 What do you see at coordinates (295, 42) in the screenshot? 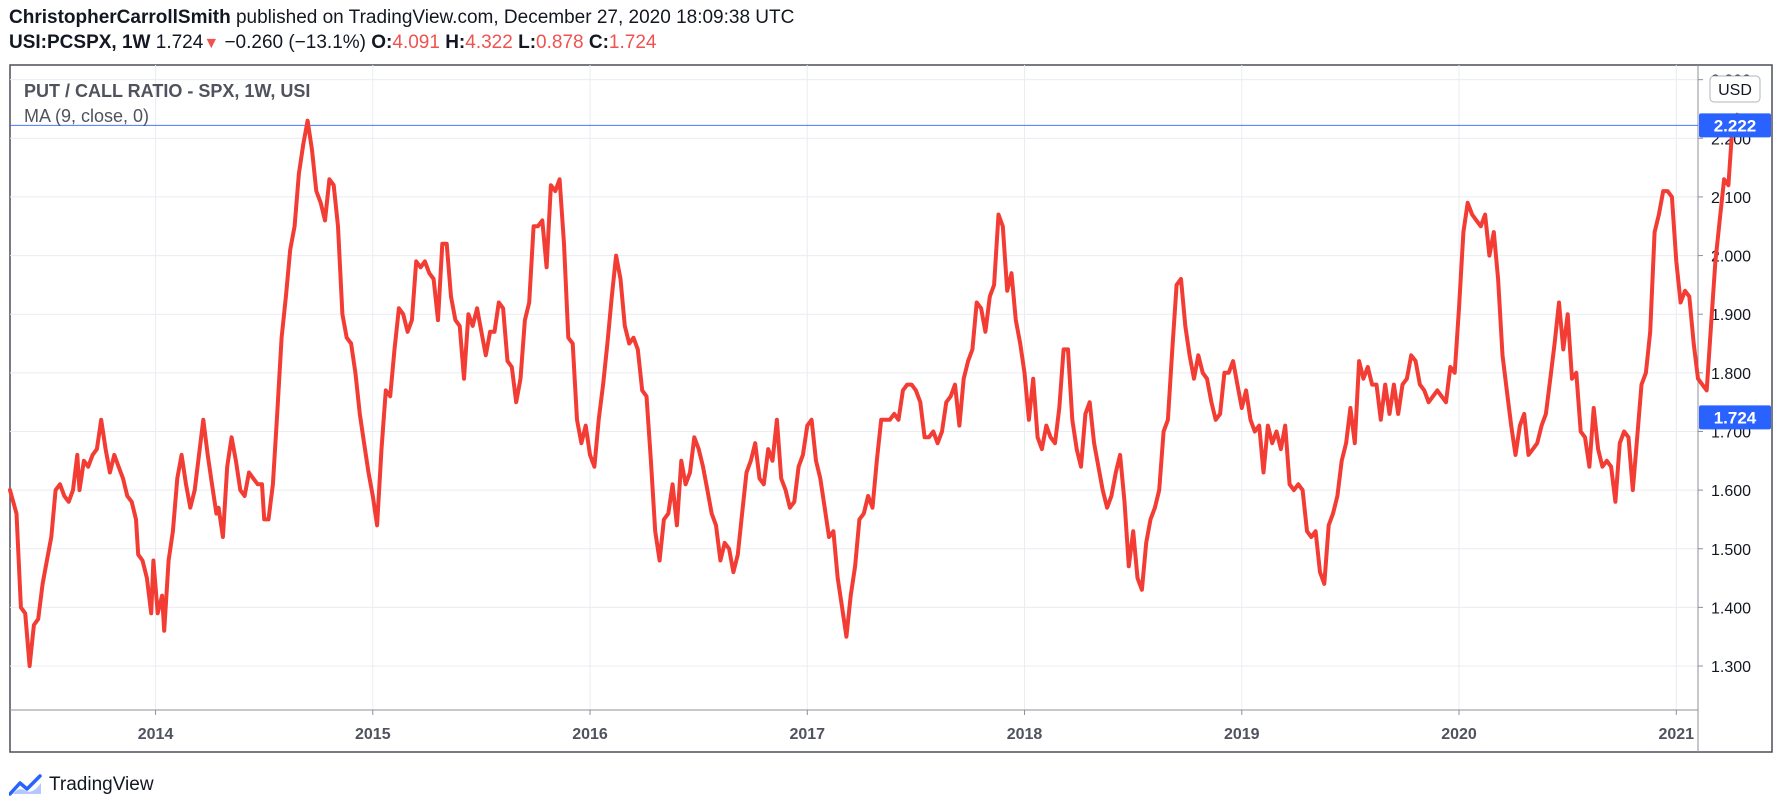
I see `price-change: −0.260 (−13.1%)` at bounding box center [295, 42].